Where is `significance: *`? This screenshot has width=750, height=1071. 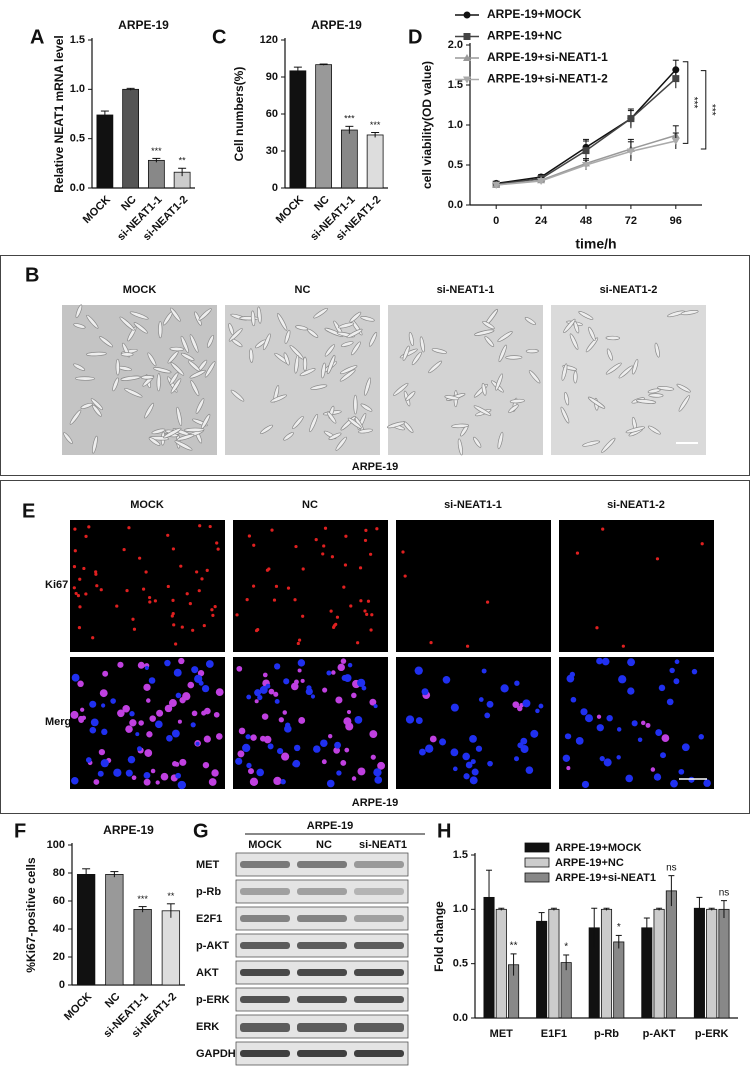 significance: * is located at coordinates (566, 947).